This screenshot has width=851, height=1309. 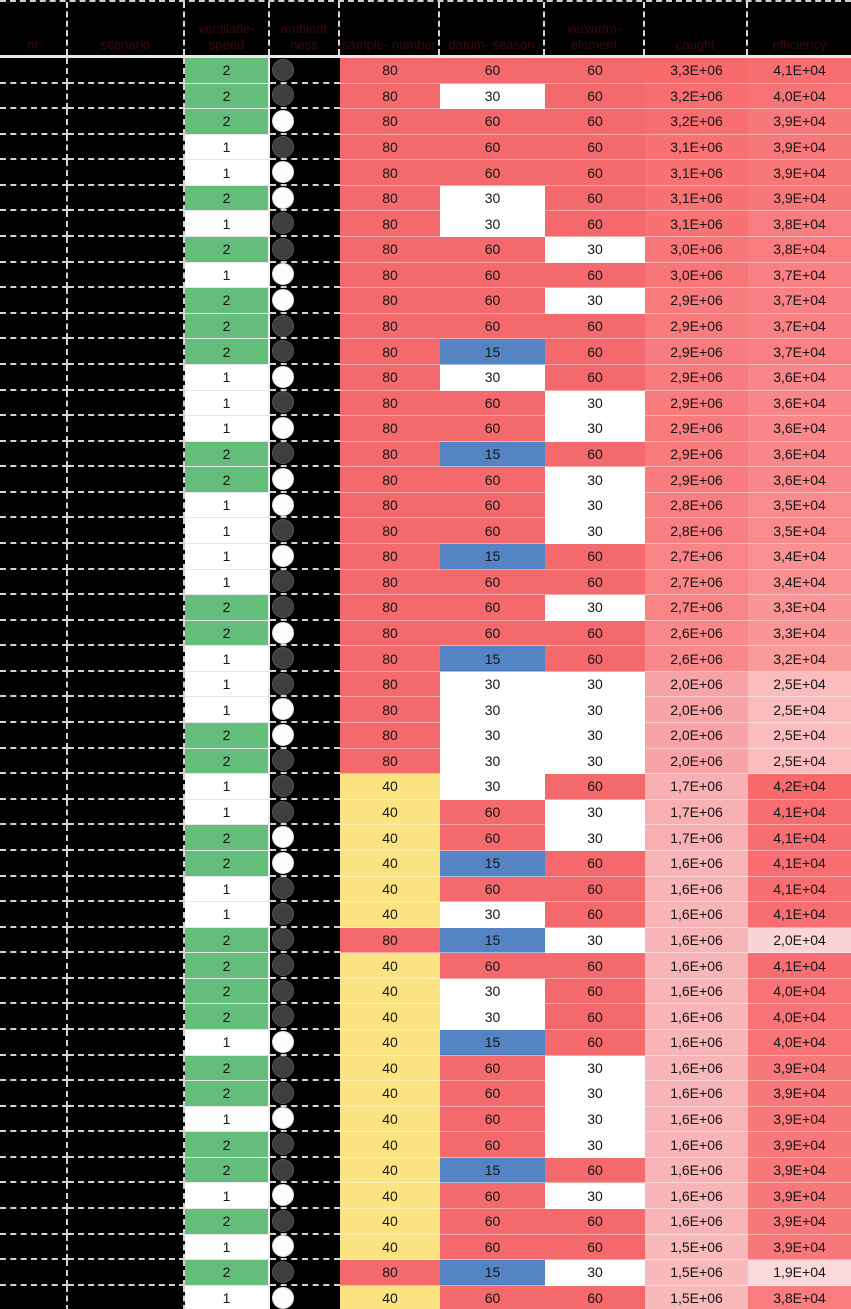 I want to click on cell-efficiency: 4,0E+04, so click(x=799, y=991).